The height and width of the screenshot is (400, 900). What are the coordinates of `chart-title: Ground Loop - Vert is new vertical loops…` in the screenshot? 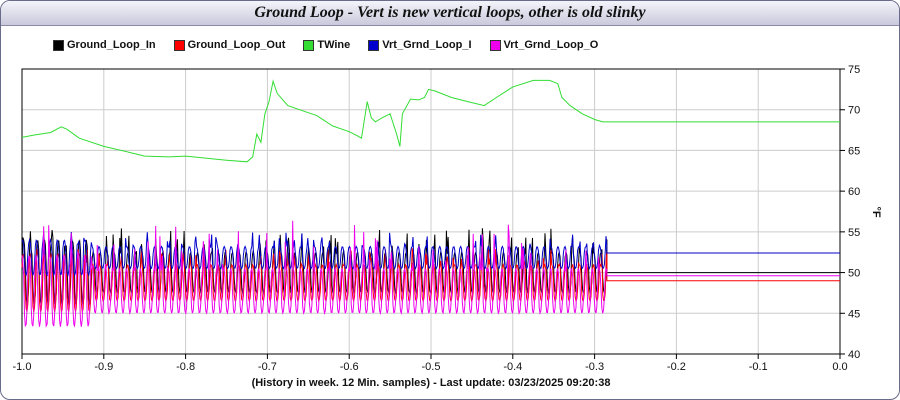 It's located at (450, 12).